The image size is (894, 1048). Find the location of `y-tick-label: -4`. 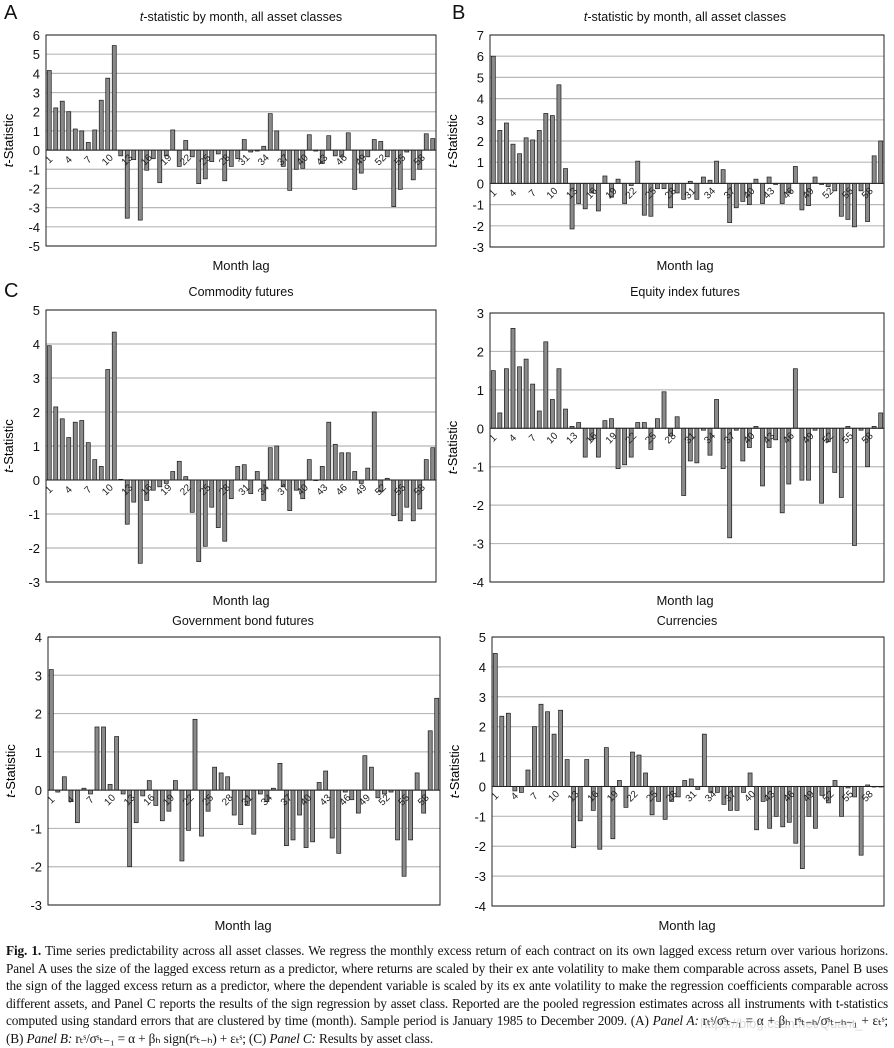

y-tick-label: -4 is located at coordinates (480, 906).